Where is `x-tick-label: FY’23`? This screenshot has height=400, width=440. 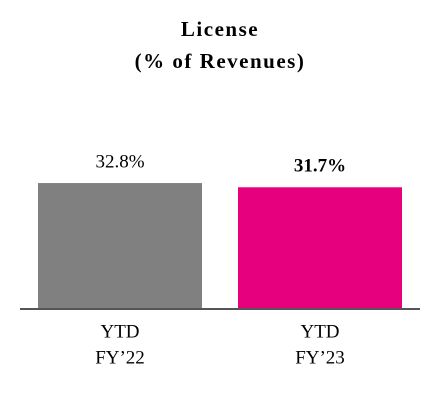 x-tick-label: FY’23 is located at coordinates (320, 357).